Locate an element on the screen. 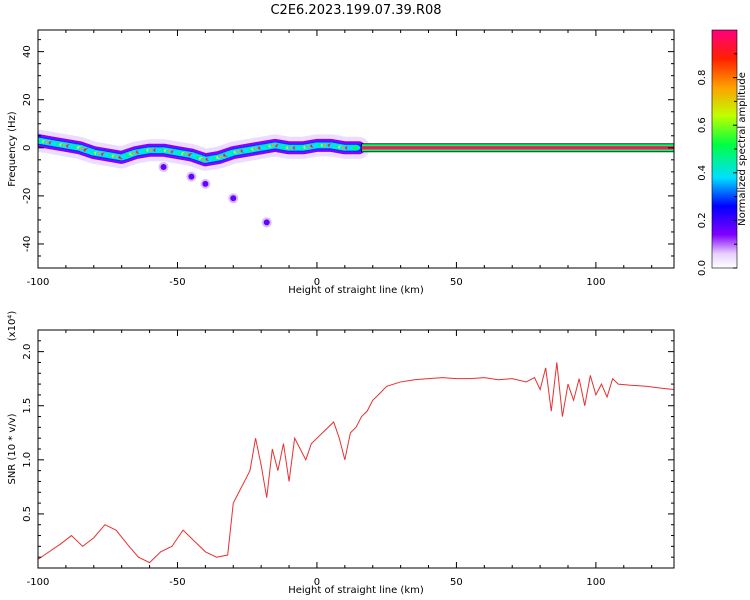 The height and width of the screenshot is (600, 750). spectrogram-y-tick-label: 20 is located at coordinates (27, 99).